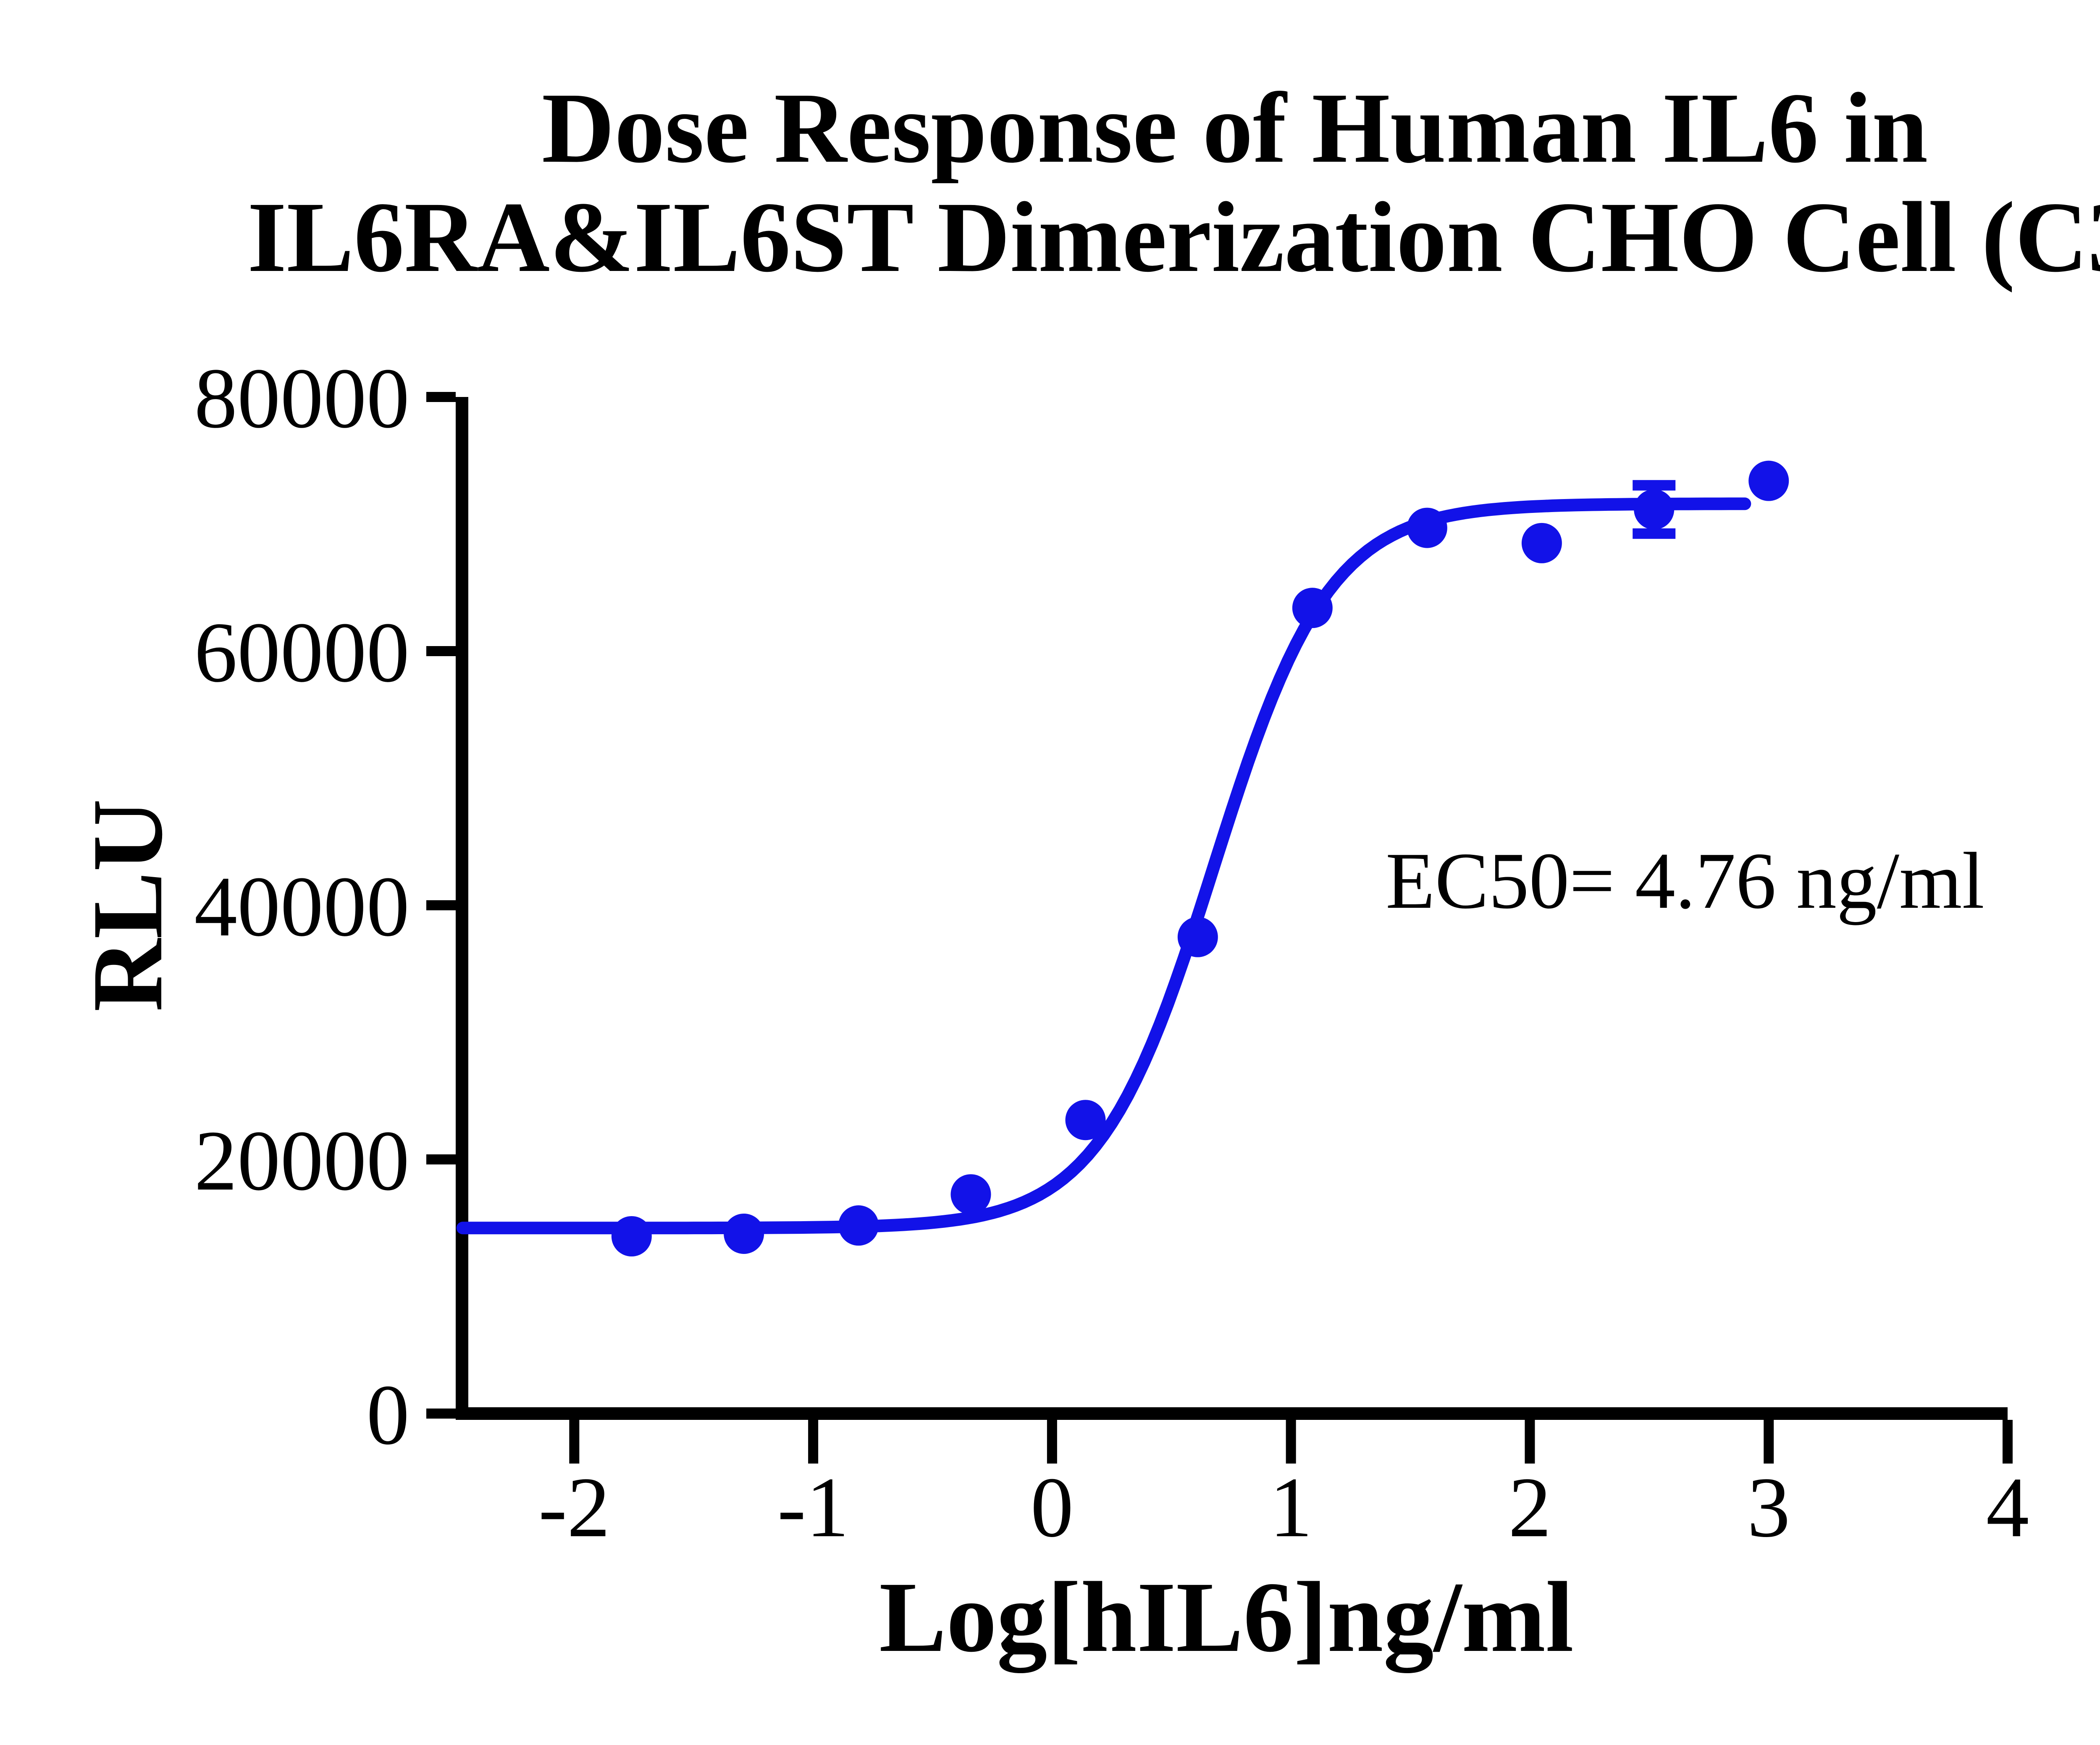 This screenshot has height=1745, width=2100. What do you see at coordinates (1685, 881) in the screenshot?
I see `ec50-annotation: EC50= 4.76 ng/ml` at bounding box center [1685, 881].